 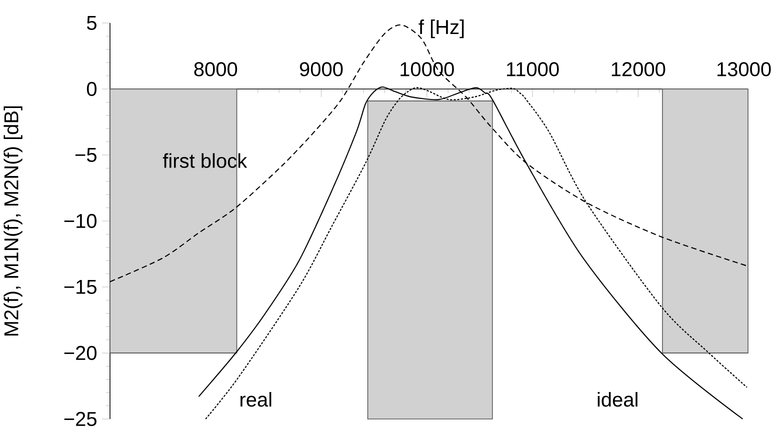 I want to click on annotation: ideal, so click(x=618, y=399).